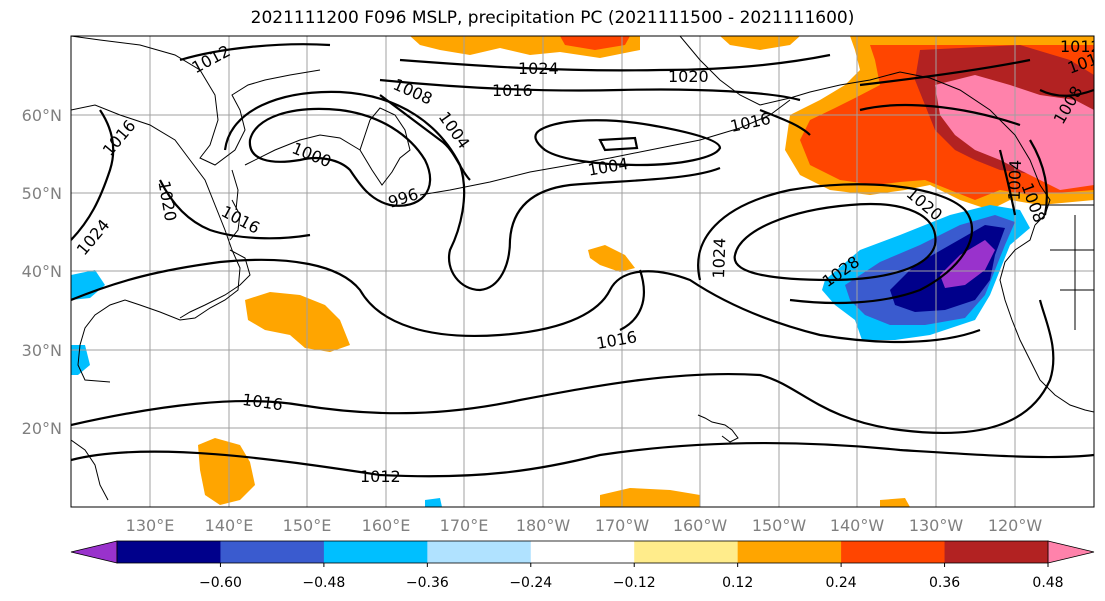 The width and height of the screenshot is (1105, 601). I want to click on lon-label: 120°W, so click(1015, 525).